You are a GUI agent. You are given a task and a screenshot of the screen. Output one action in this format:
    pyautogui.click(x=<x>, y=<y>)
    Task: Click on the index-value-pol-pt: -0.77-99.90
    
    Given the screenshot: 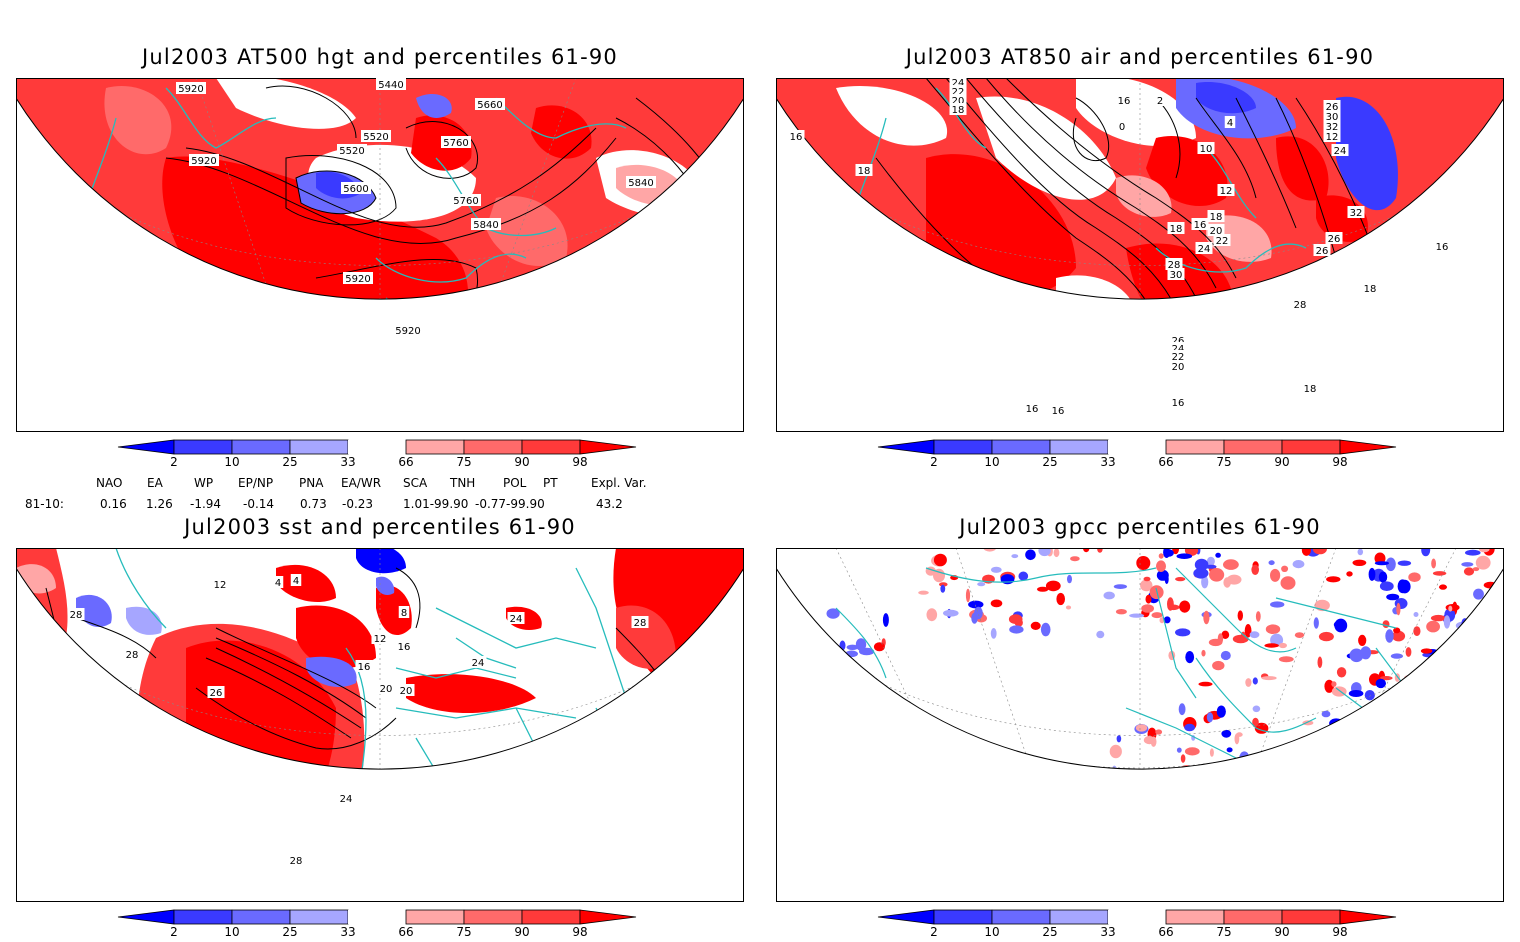 What is the action you would take?
    pyautogui.click(x=510, y=504)
    